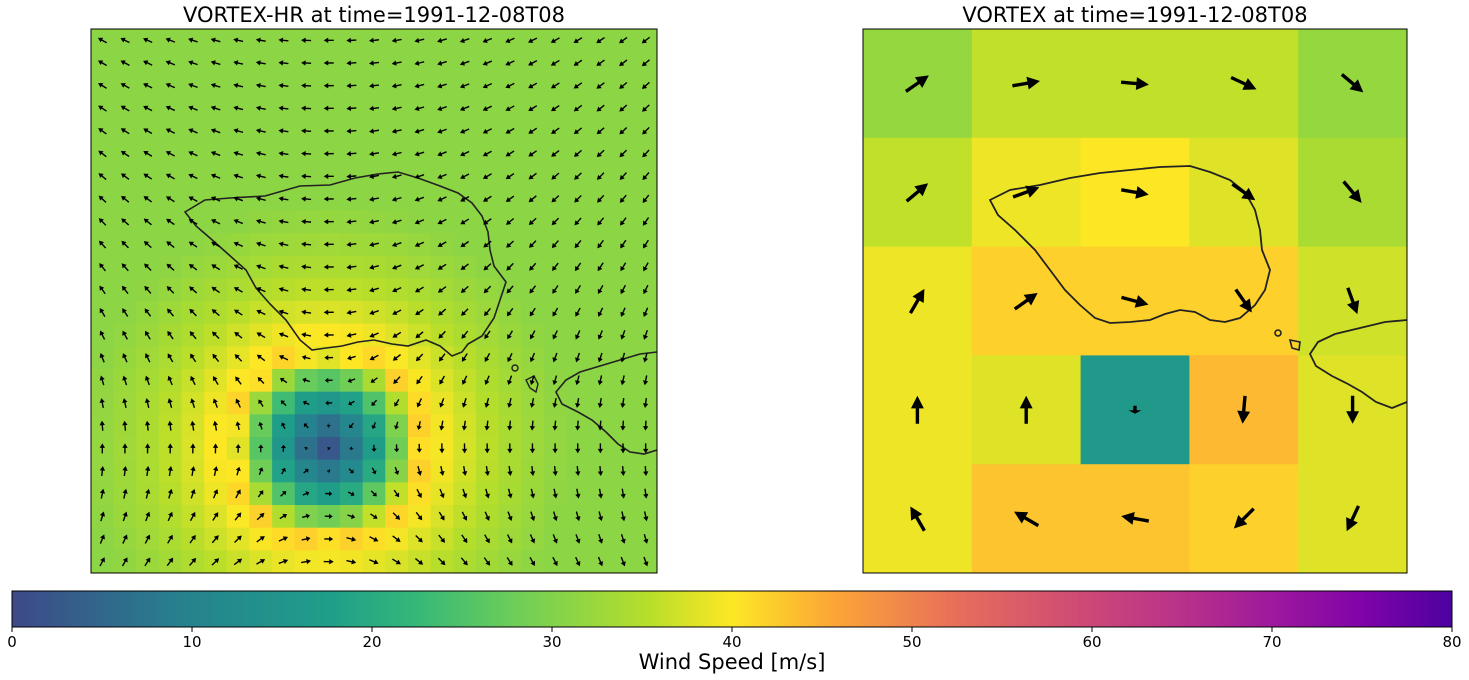 Image resolution: width=1469 pixels, height=680 pixels. What do you see at coordinates (191, 642) in the screenshot?
I see `colorbar-tick-label: 10` at bounding box center [191, 642].